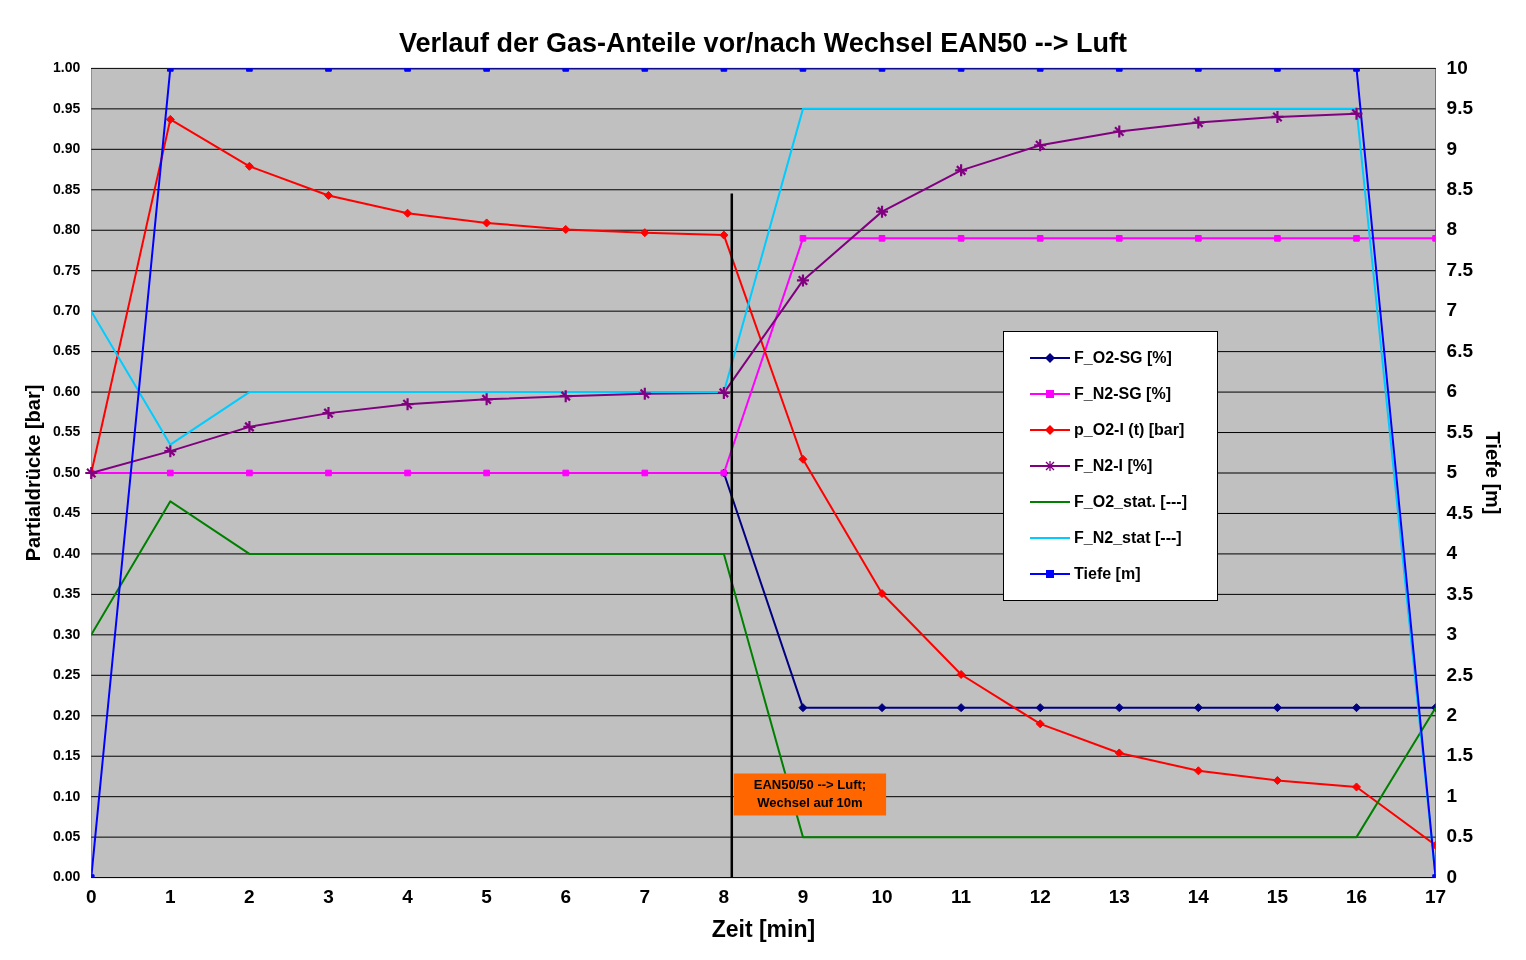 The width and height of the screenshot is (1526, 960). I want to click on y-tick-label: 0.30, so click(67, 633).